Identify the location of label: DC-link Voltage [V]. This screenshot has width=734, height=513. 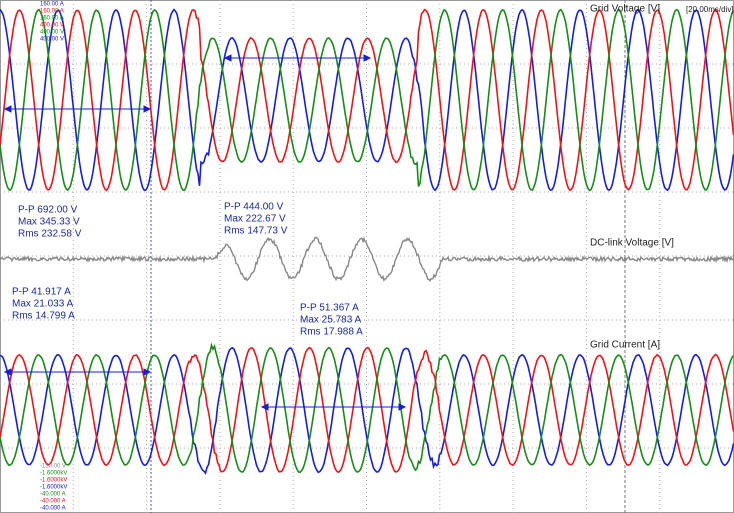
(632, 243).